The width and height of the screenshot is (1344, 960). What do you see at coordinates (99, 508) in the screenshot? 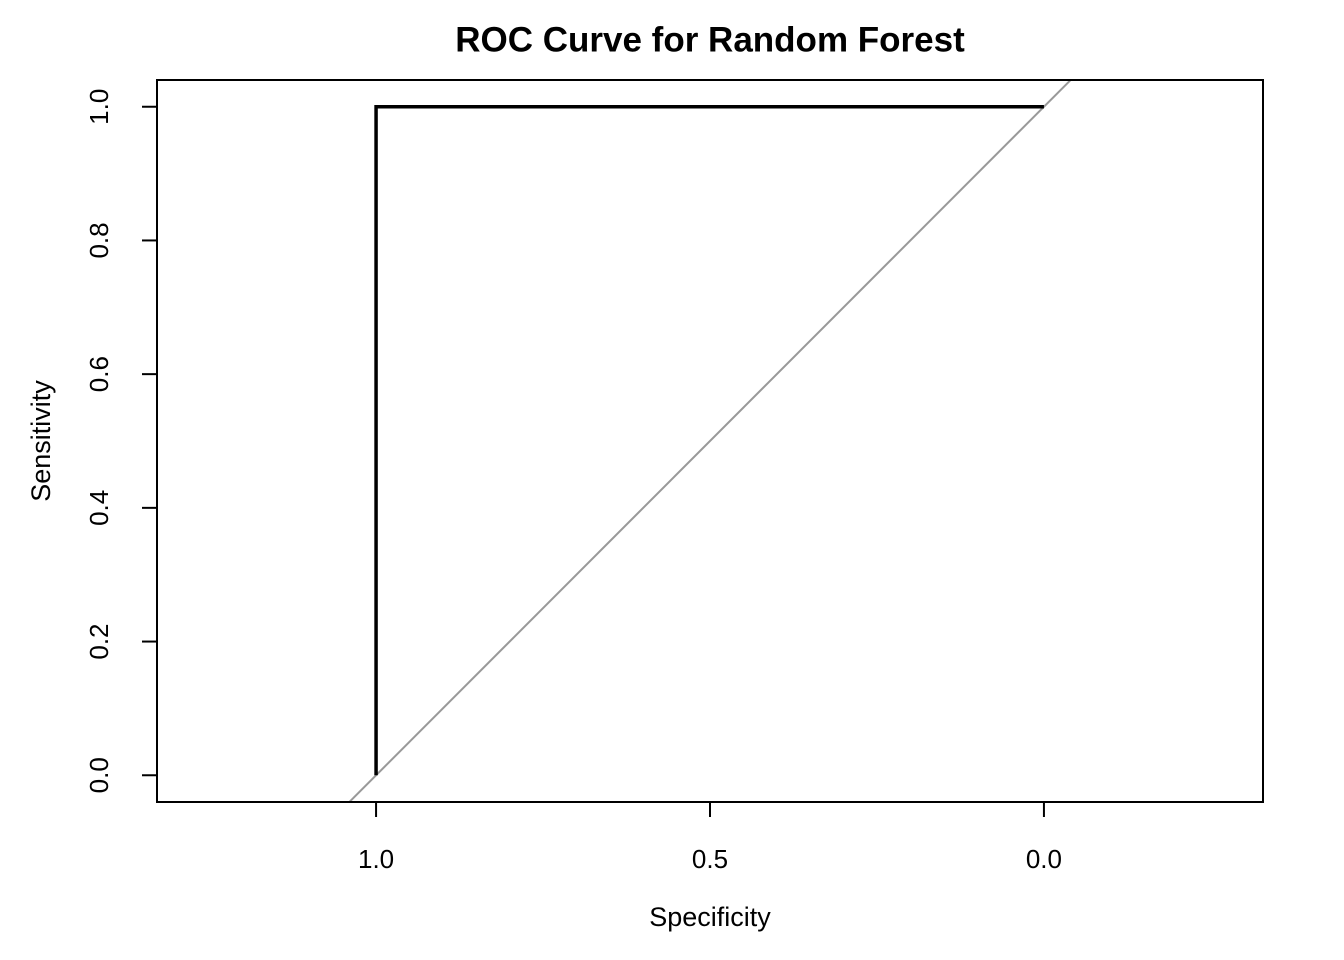
I see `y-tick-label: 0.4` at bounding box center [99, 508].